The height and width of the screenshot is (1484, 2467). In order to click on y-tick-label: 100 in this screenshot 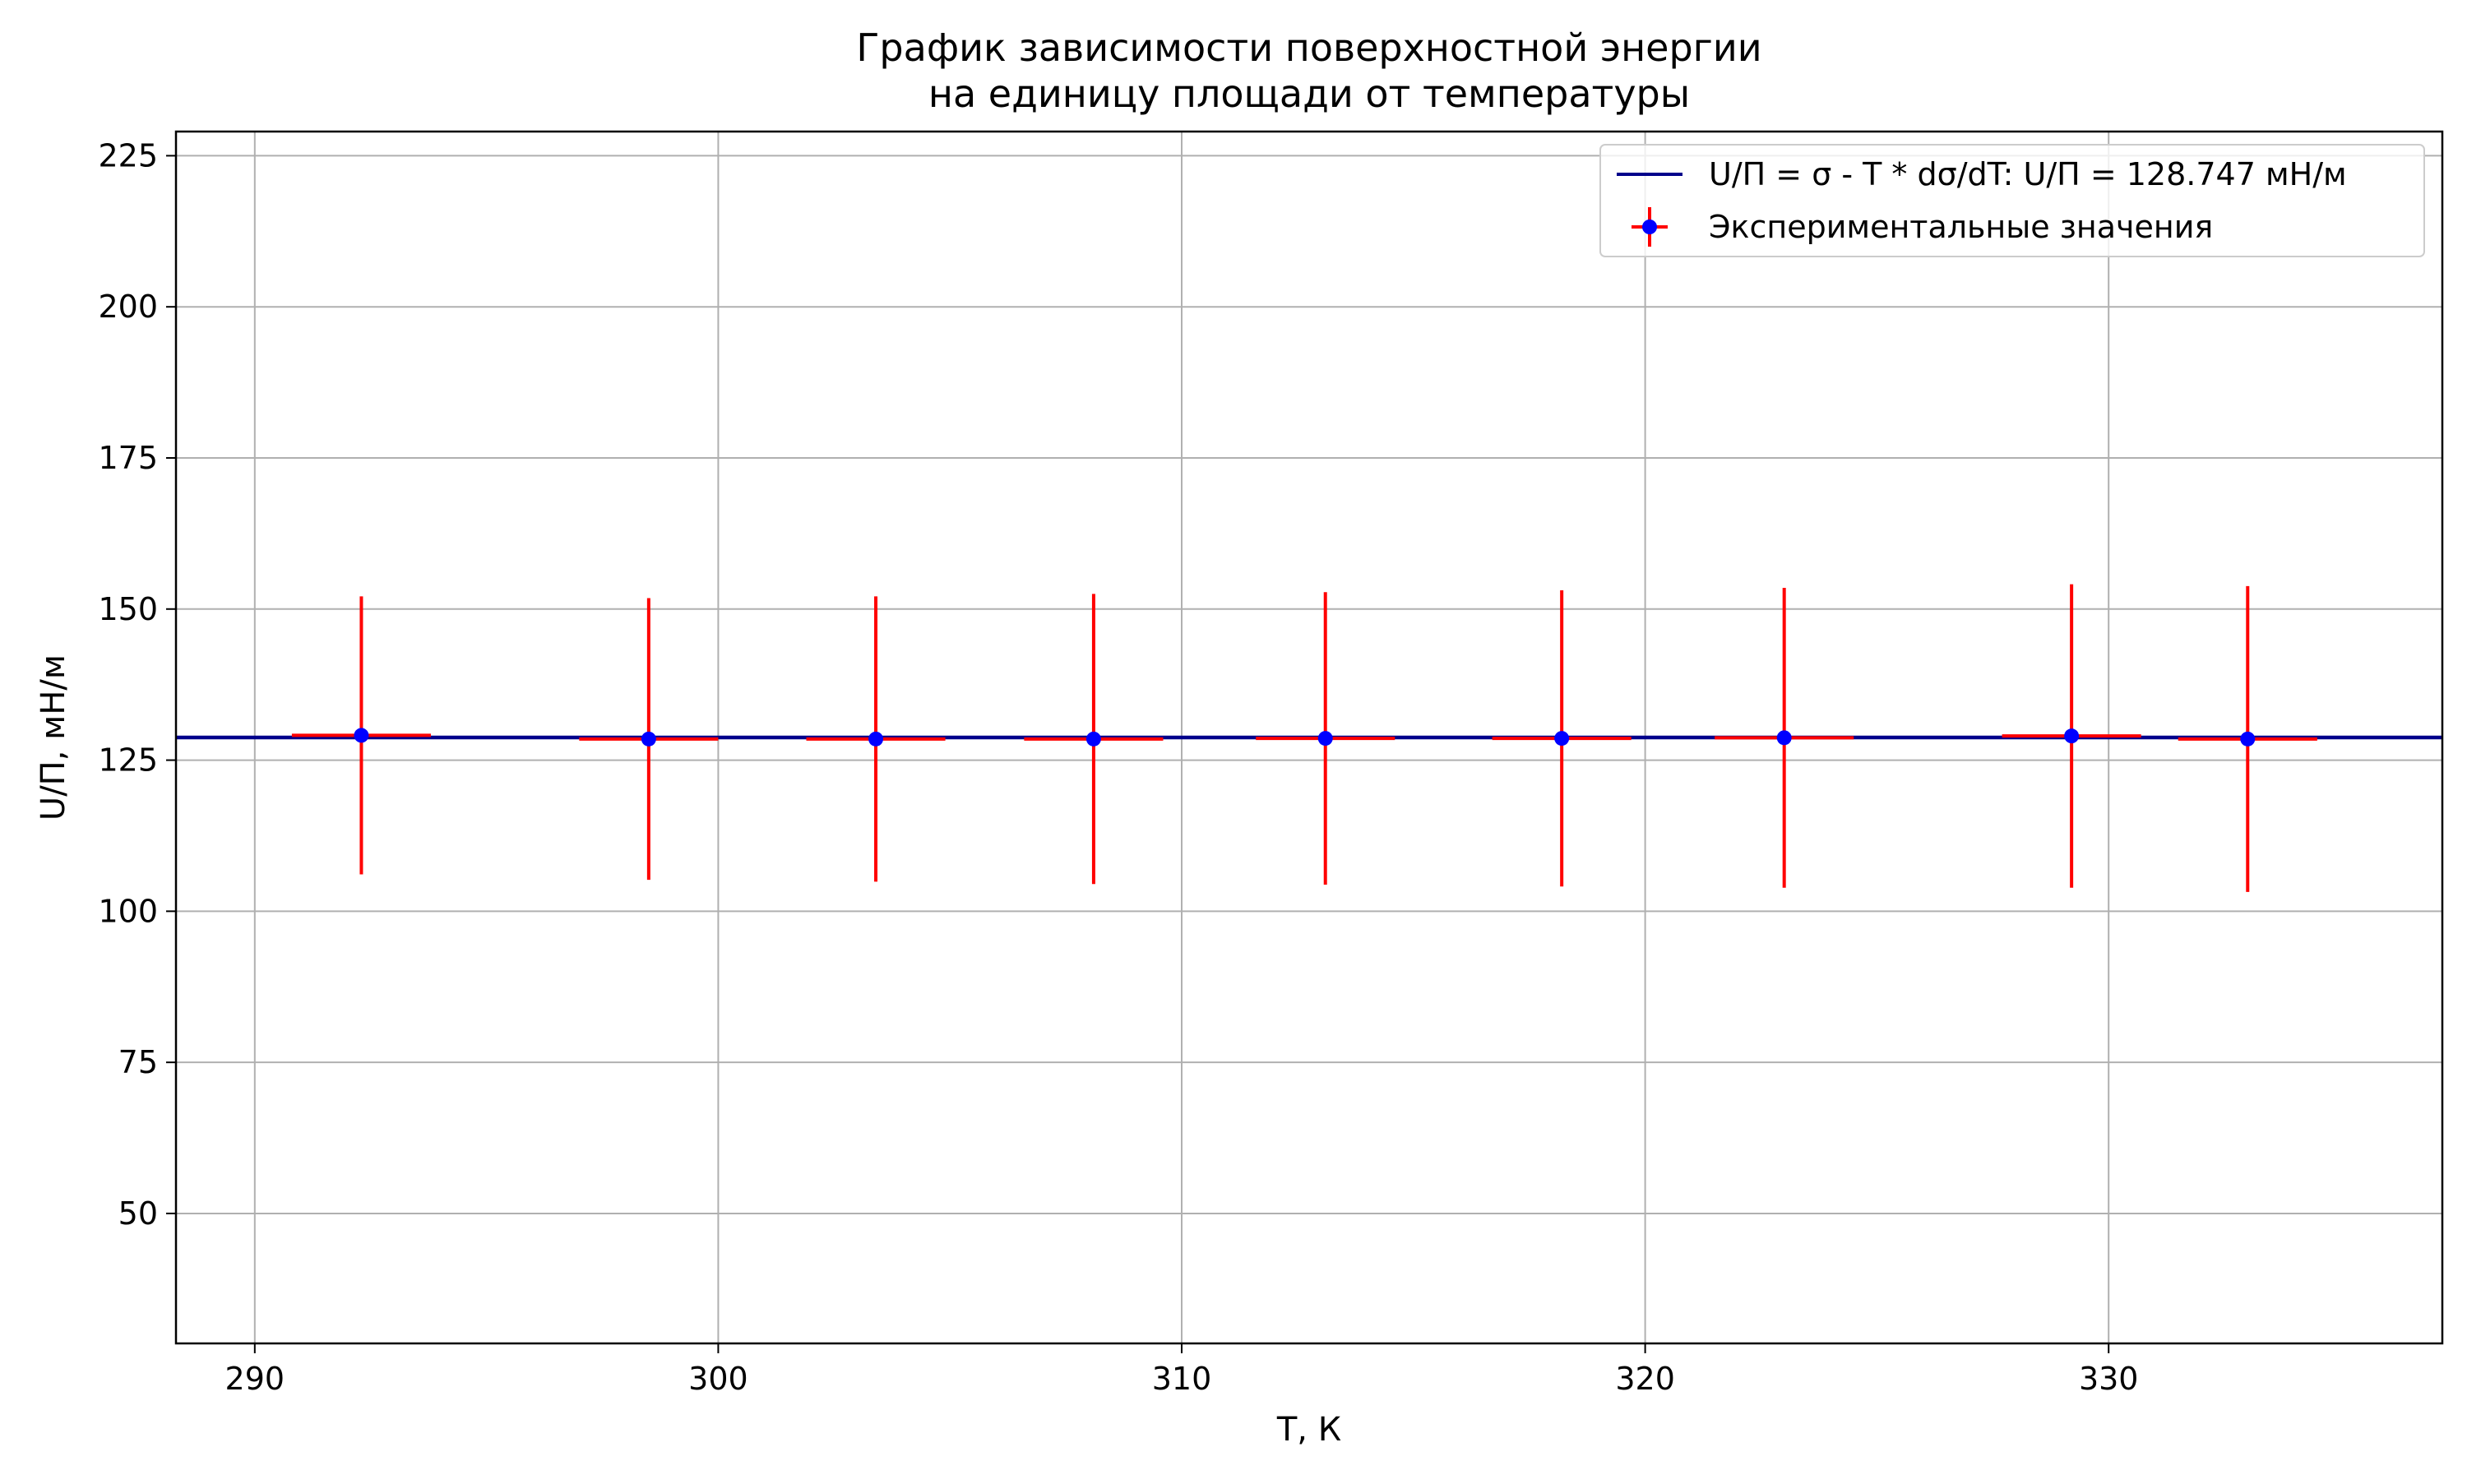, I will do `click(128, 911)`.